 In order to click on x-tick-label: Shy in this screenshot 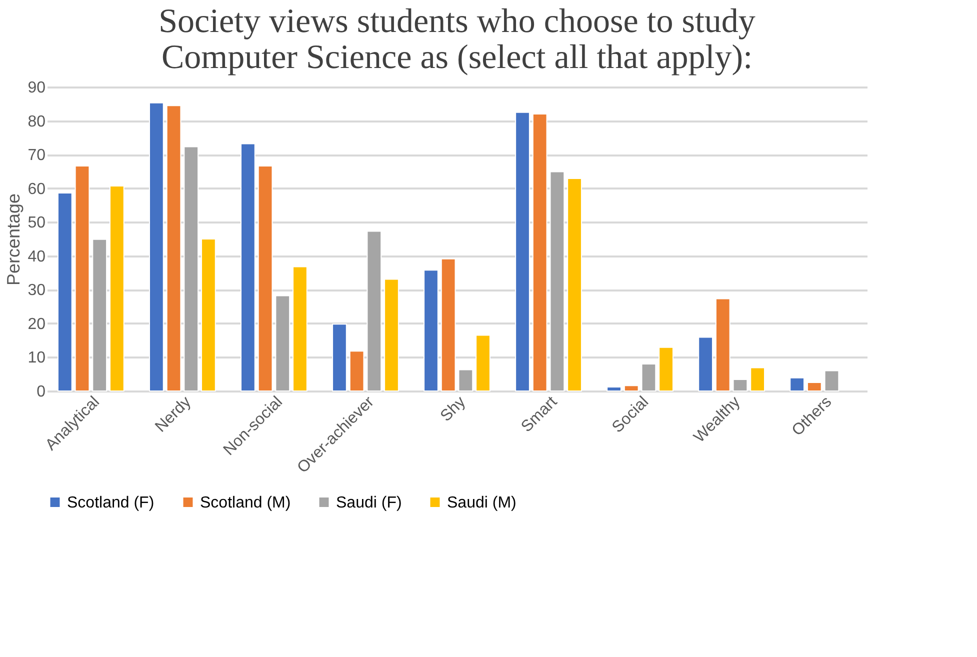, I will do `click(454, 410)`.